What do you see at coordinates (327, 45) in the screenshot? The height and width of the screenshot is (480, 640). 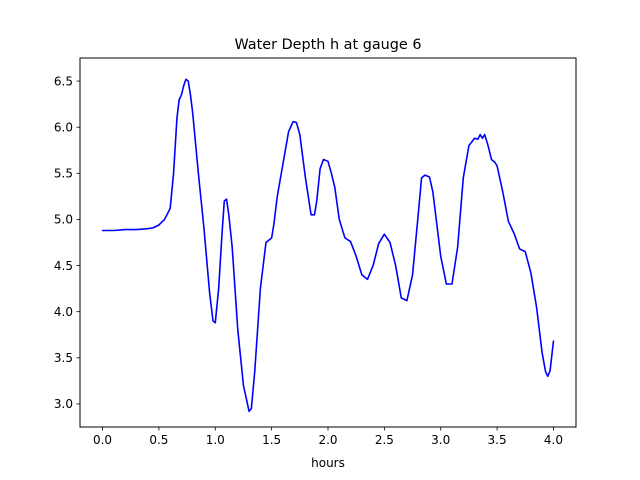 I see `chart-title: Water Depth h at gauge 6` at bounding box center [327, 45].